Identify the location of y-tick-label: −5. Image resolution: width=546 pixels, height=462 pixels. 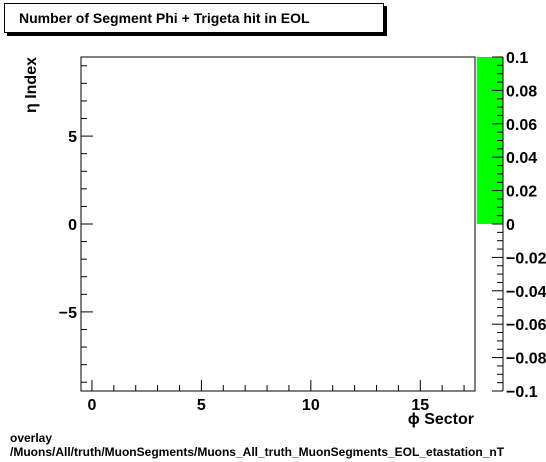
(68, 313).